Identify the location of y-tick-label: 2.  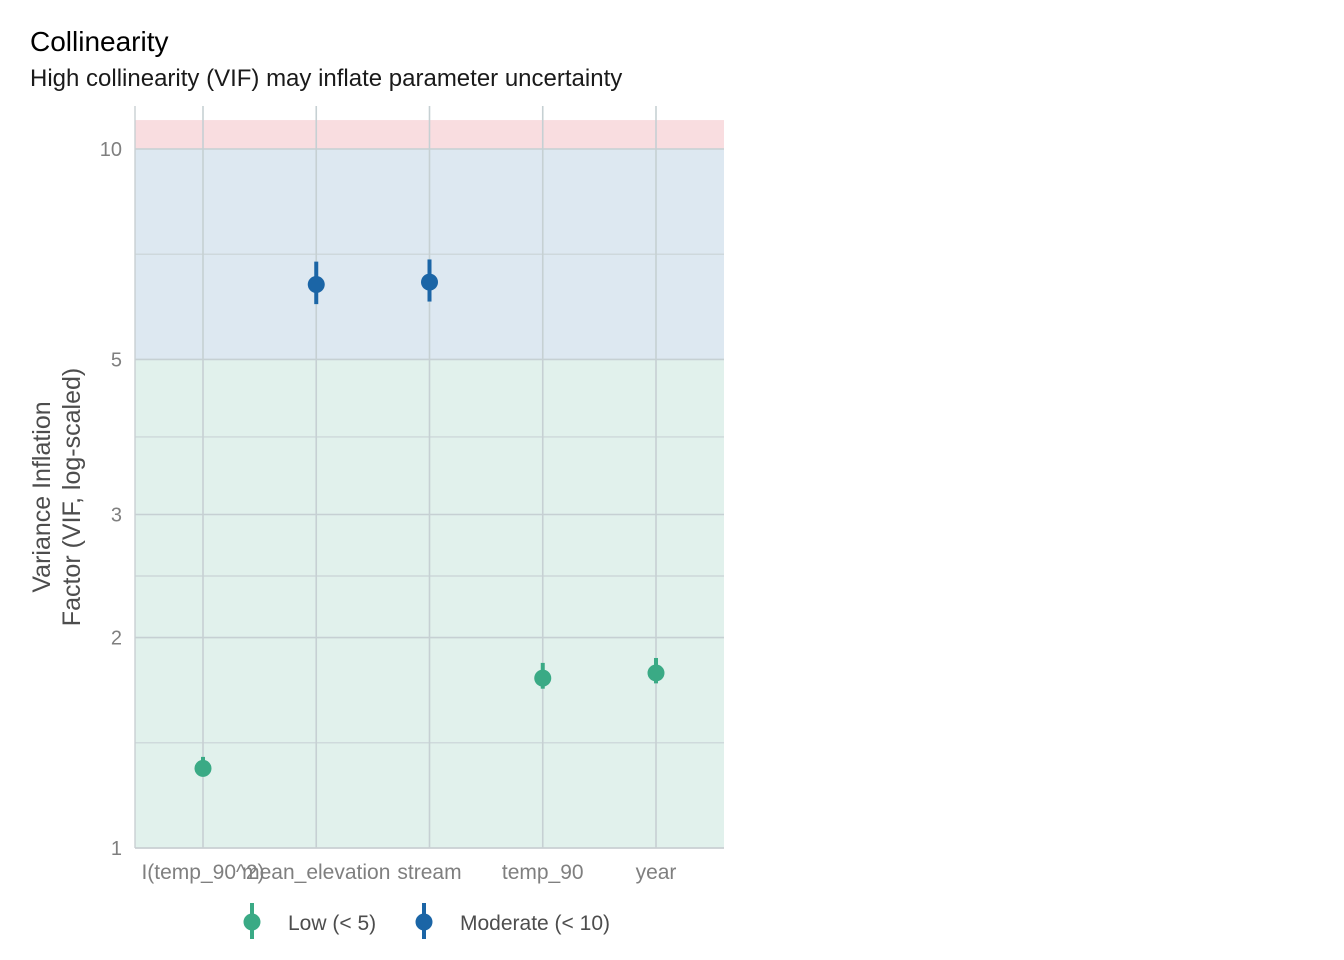
(116, 639).